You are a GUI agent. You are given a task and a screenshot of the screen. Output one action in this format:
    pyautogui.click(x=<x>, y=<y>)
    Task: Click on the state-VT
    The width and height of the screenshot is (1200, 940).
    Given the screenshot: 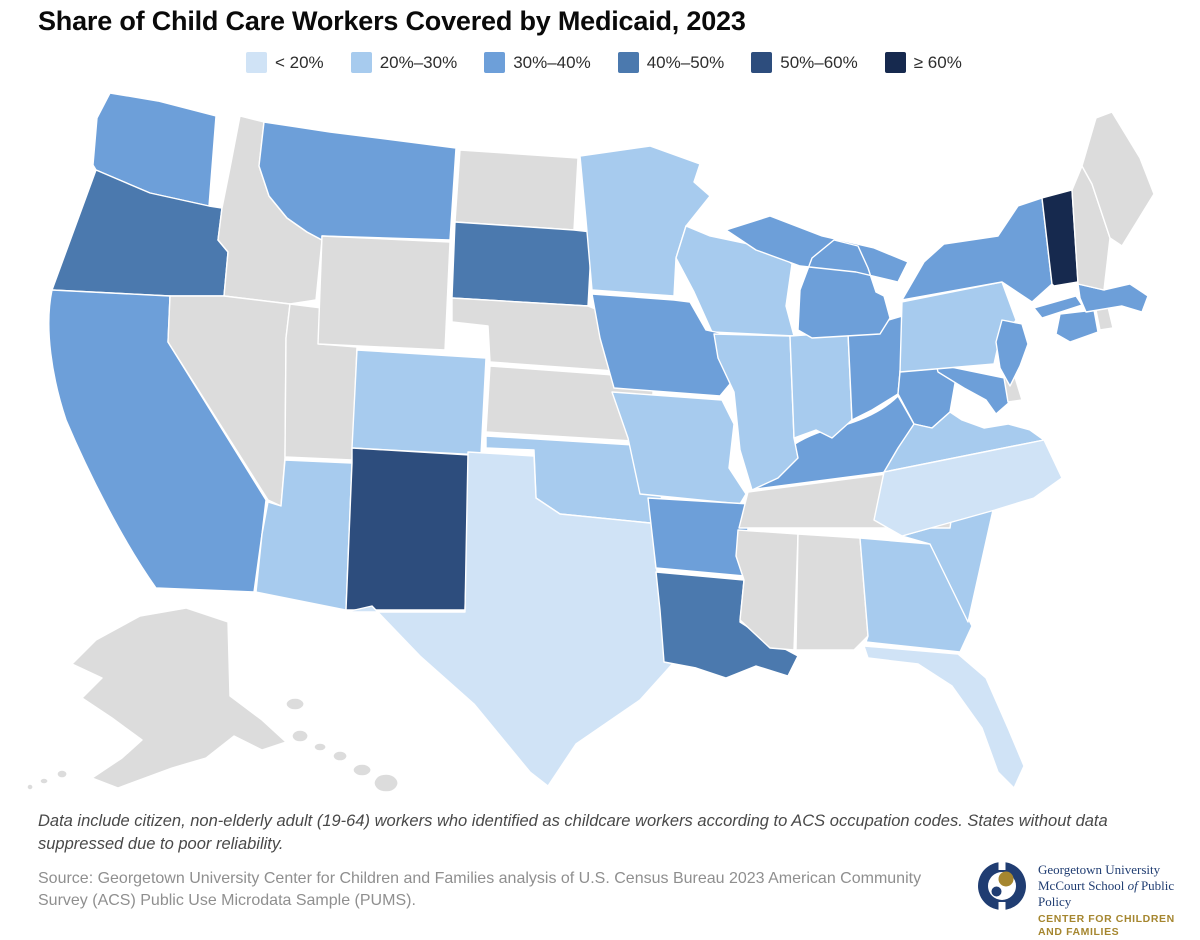 What is the action you would take?
    pyautogui.click(x=1060, y=238)
    